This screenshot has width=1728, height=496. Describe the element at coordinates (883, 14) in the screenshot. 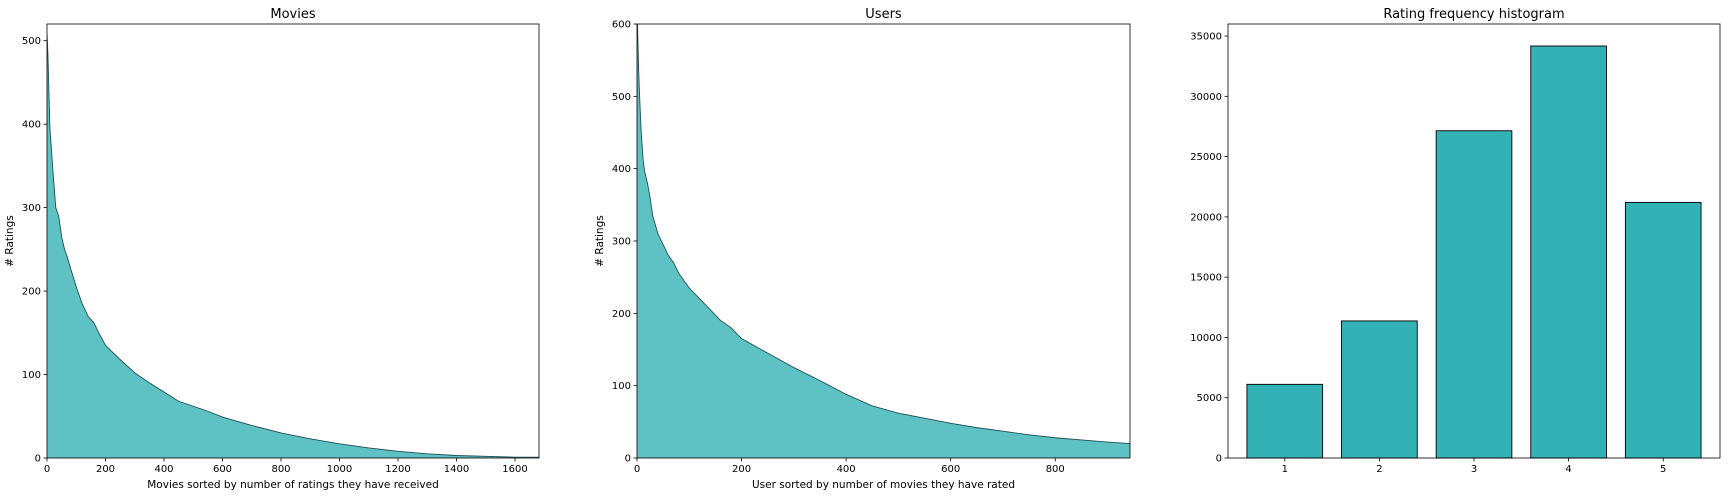

I see `chart-title: Users` at that location.